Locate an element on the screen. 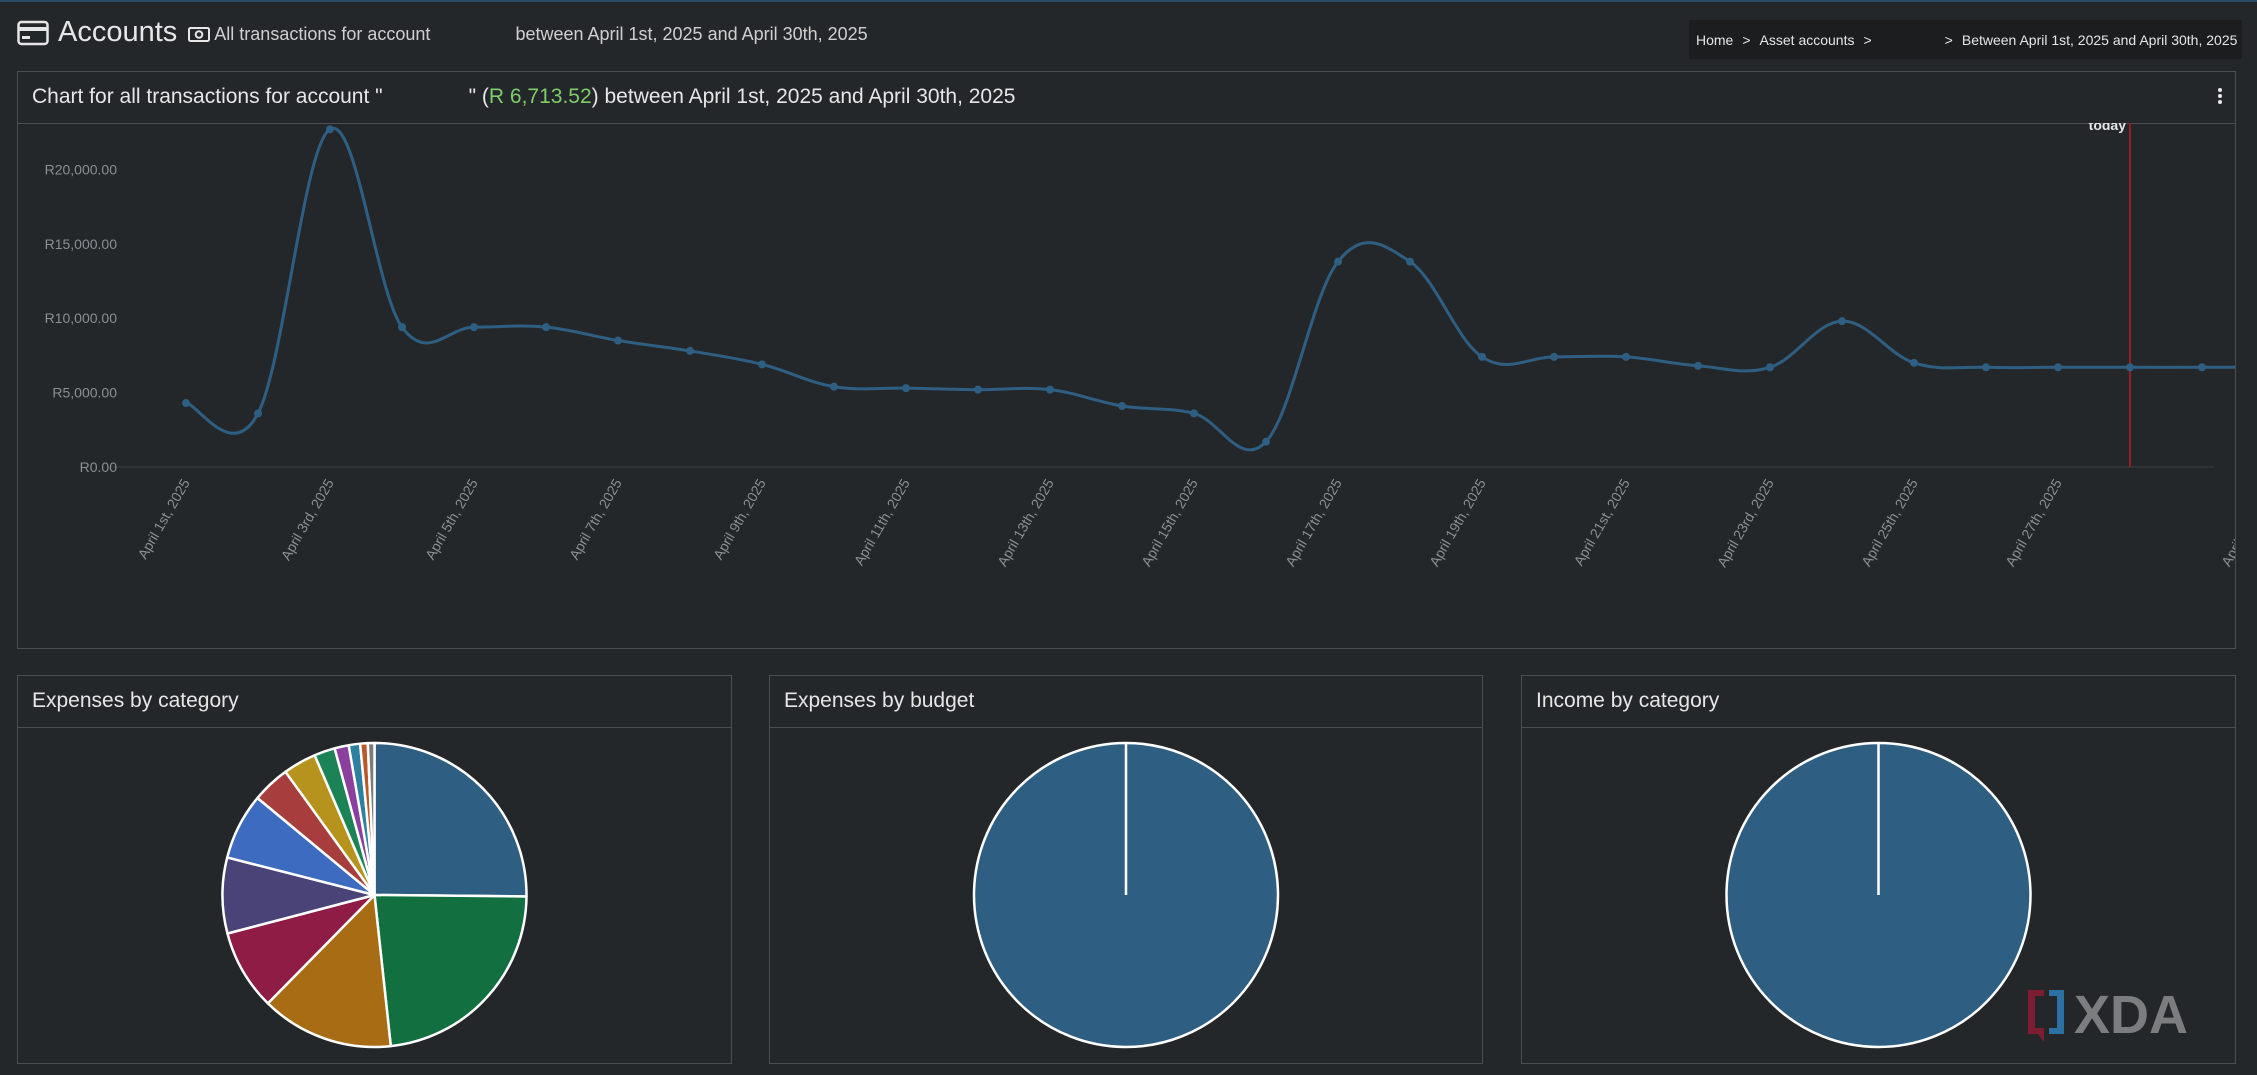 The image size is (2257, 1075). expenses-by-budget-panel: Expenses by budget is located at coordinates (1126, 869).